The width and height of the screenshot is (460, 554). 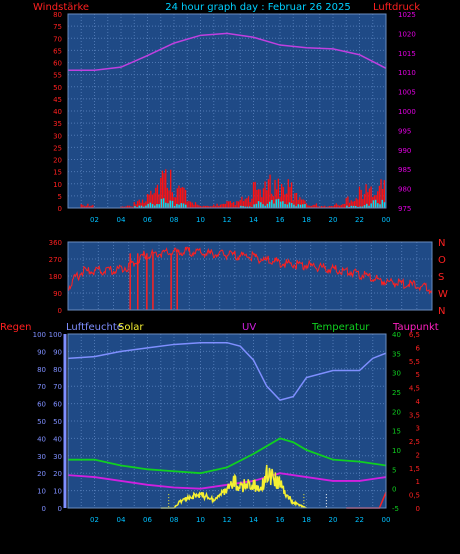 What do you see at coordinates (121, 220) in the screenshot?
I see `wind-x-tick-label: 04` at bounding box center [121, 220].